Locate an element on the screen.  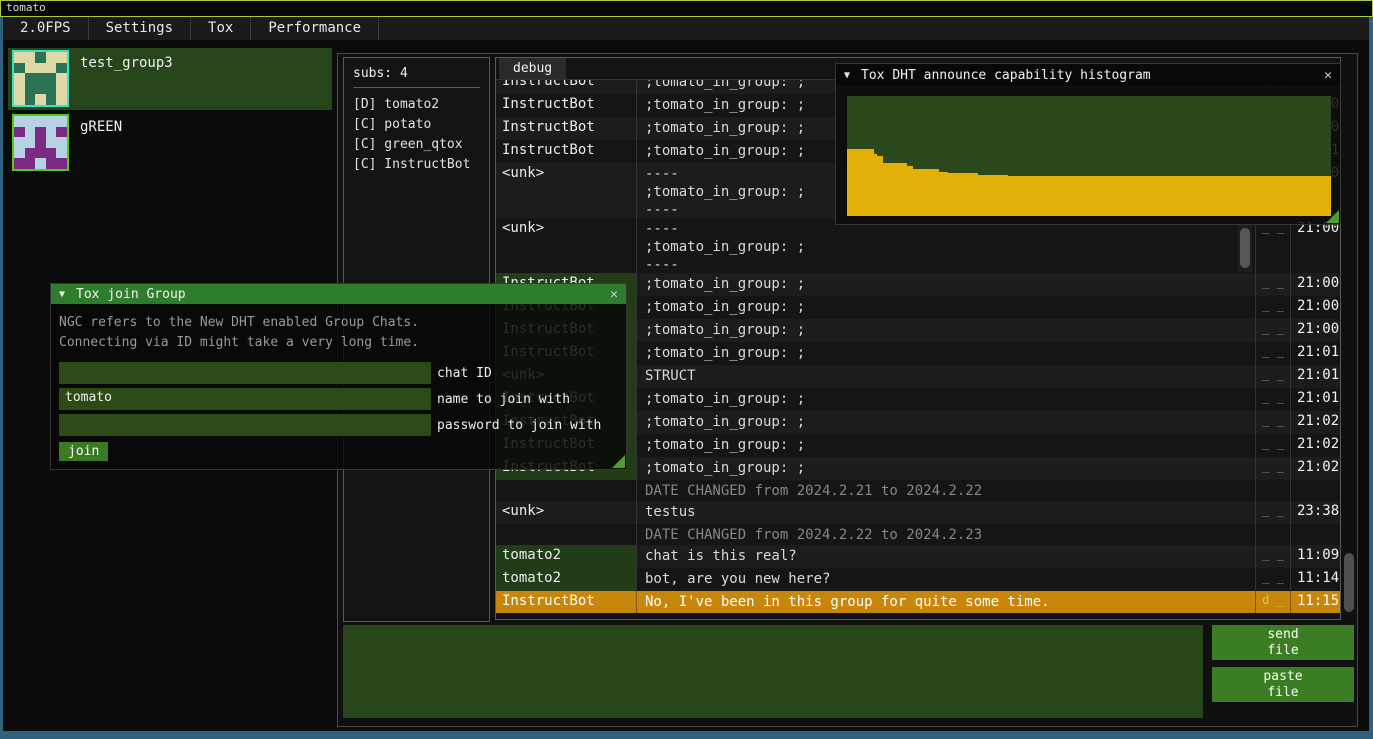
menu-item-tox: Tox is located at coordinates (221, 28).